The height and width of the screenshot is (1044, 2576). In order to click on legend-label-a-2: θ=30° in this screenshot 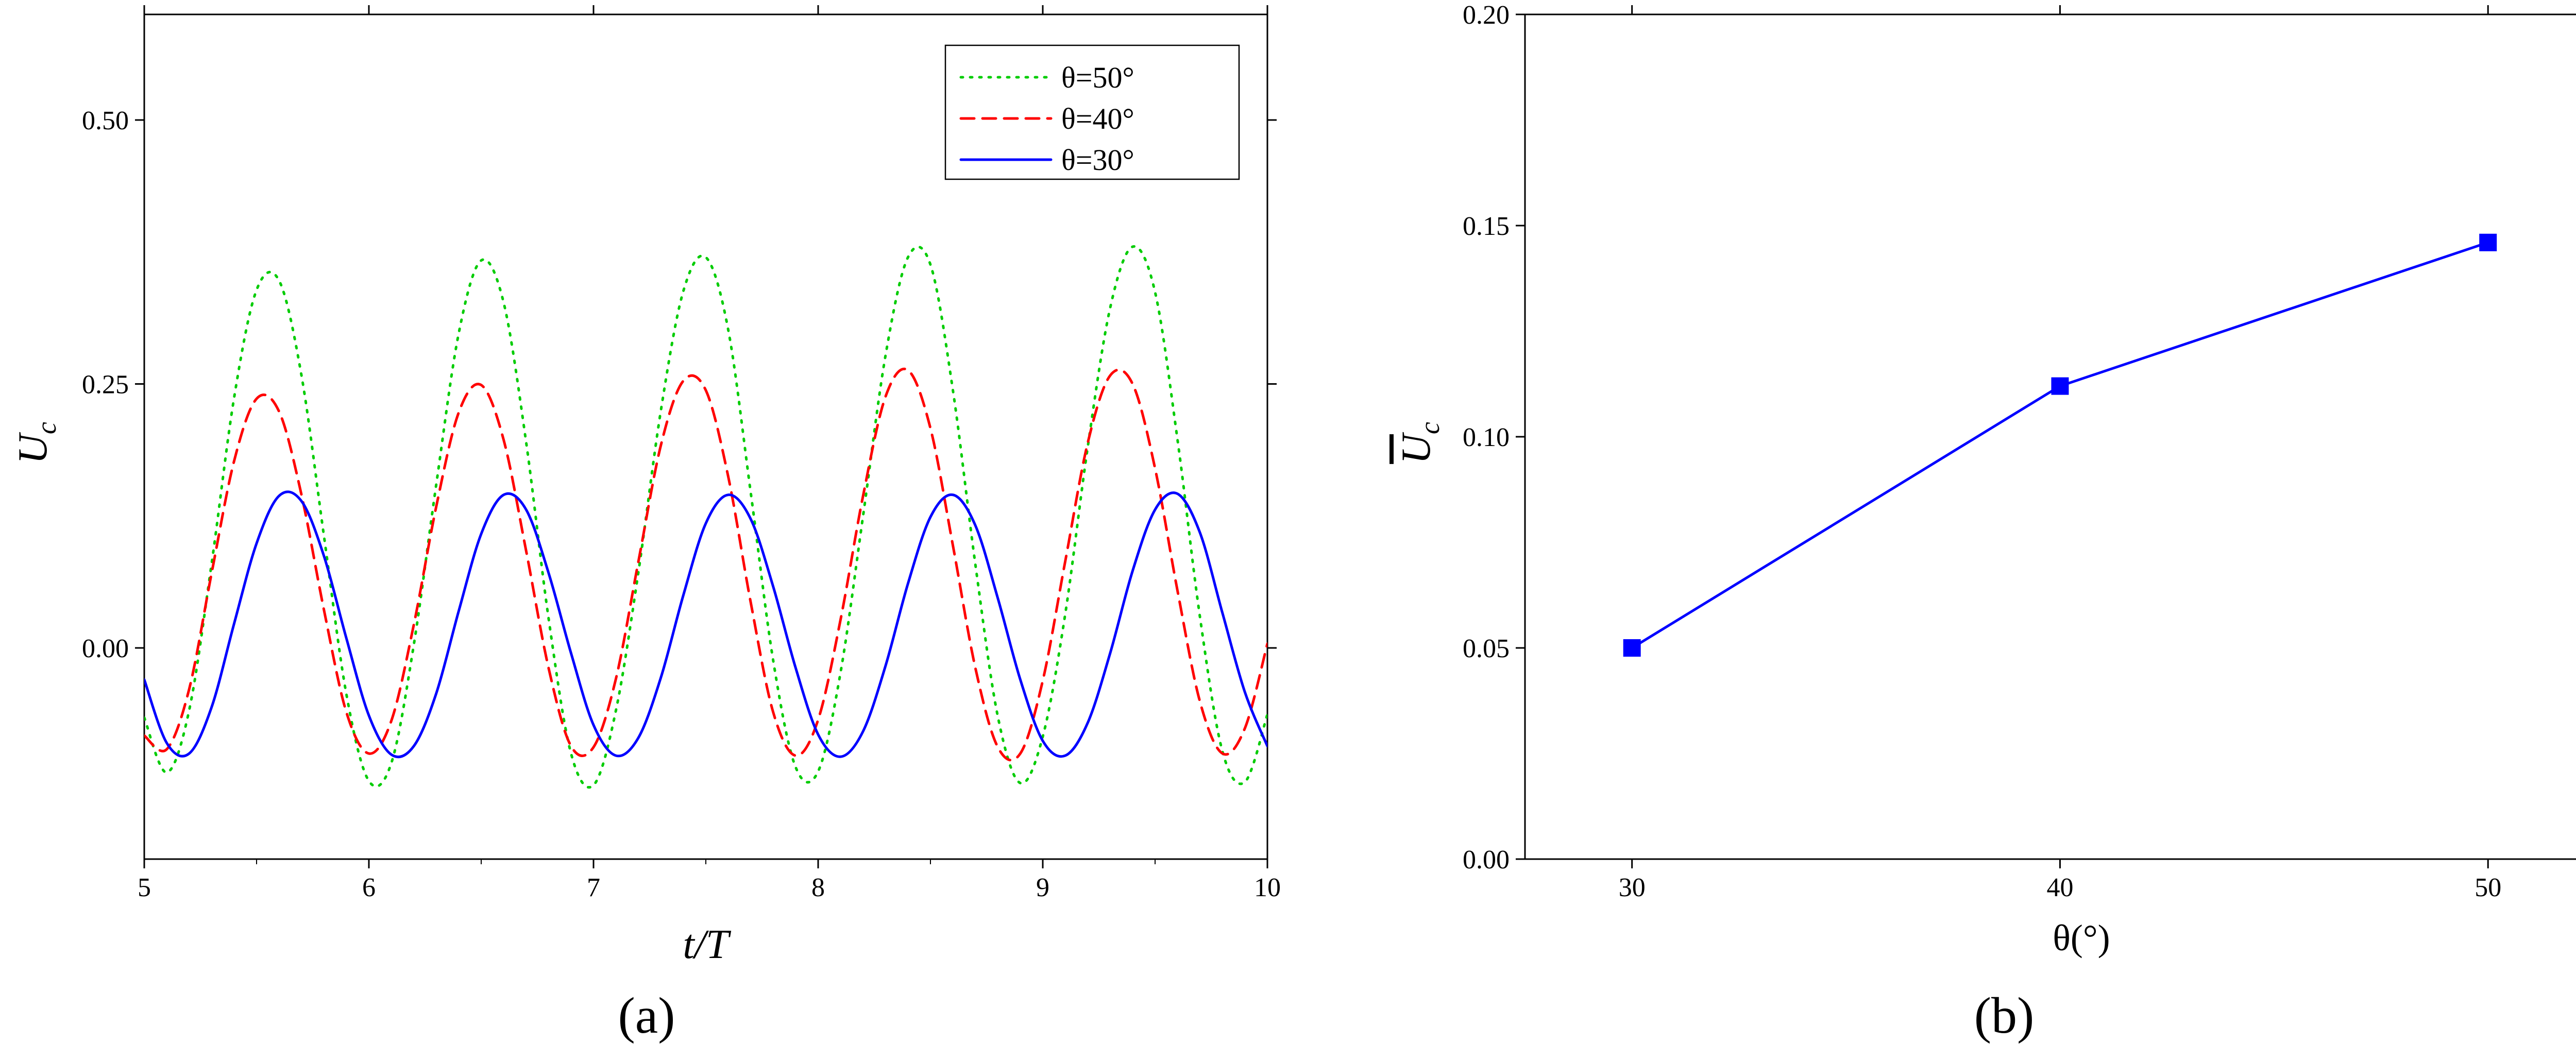, I will do `click(1097, 160)`.